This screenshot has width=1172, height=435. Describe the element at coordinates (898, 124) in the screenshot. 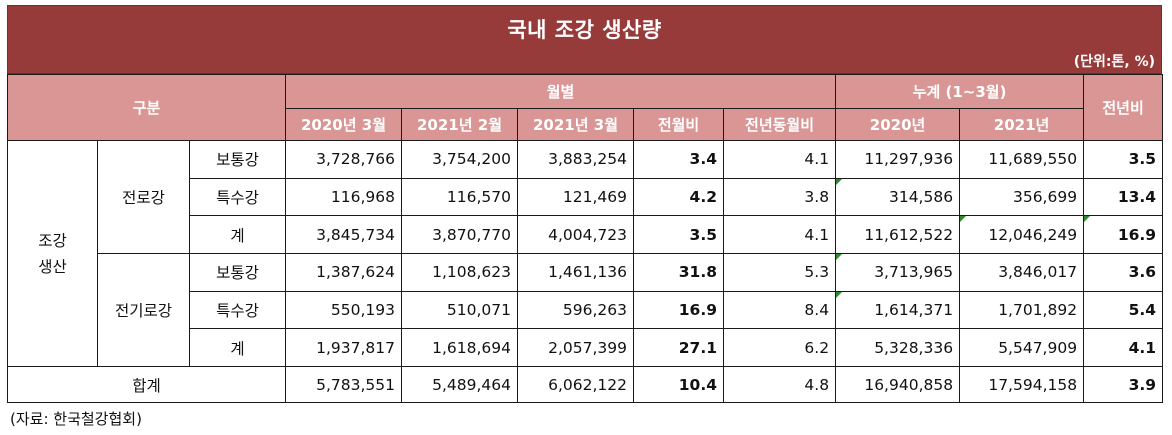

I see `header-col: 2020년` at that location.